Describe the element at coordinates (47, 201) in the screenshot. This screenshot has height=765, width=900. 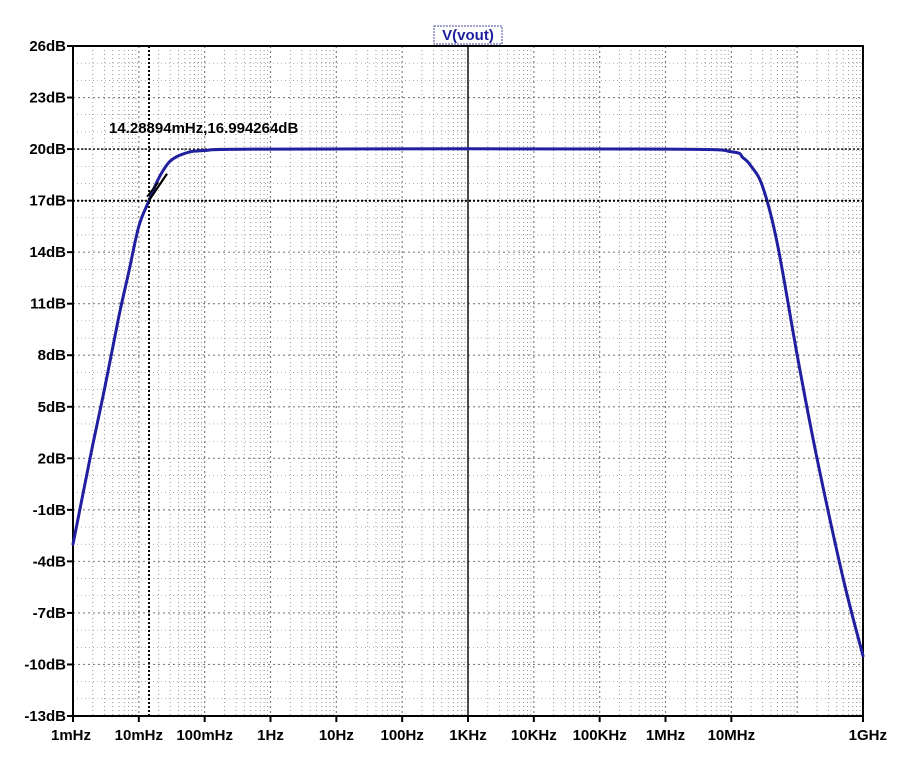
I see `y-tick-label: 17dB` at that location.